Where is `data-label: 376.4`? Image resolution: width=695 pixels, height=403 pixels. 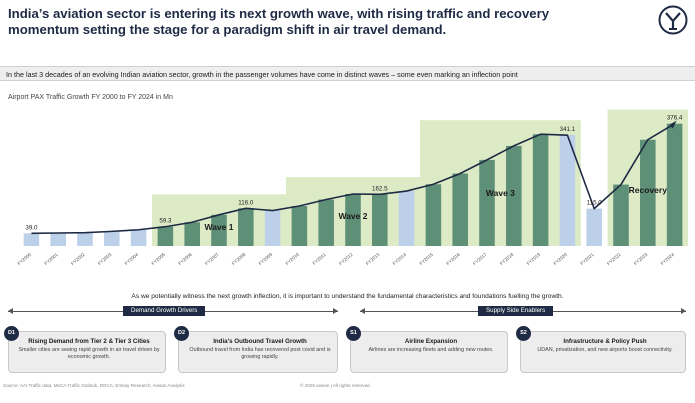 data-label: 376.4 is located at coordinates (675, 118).